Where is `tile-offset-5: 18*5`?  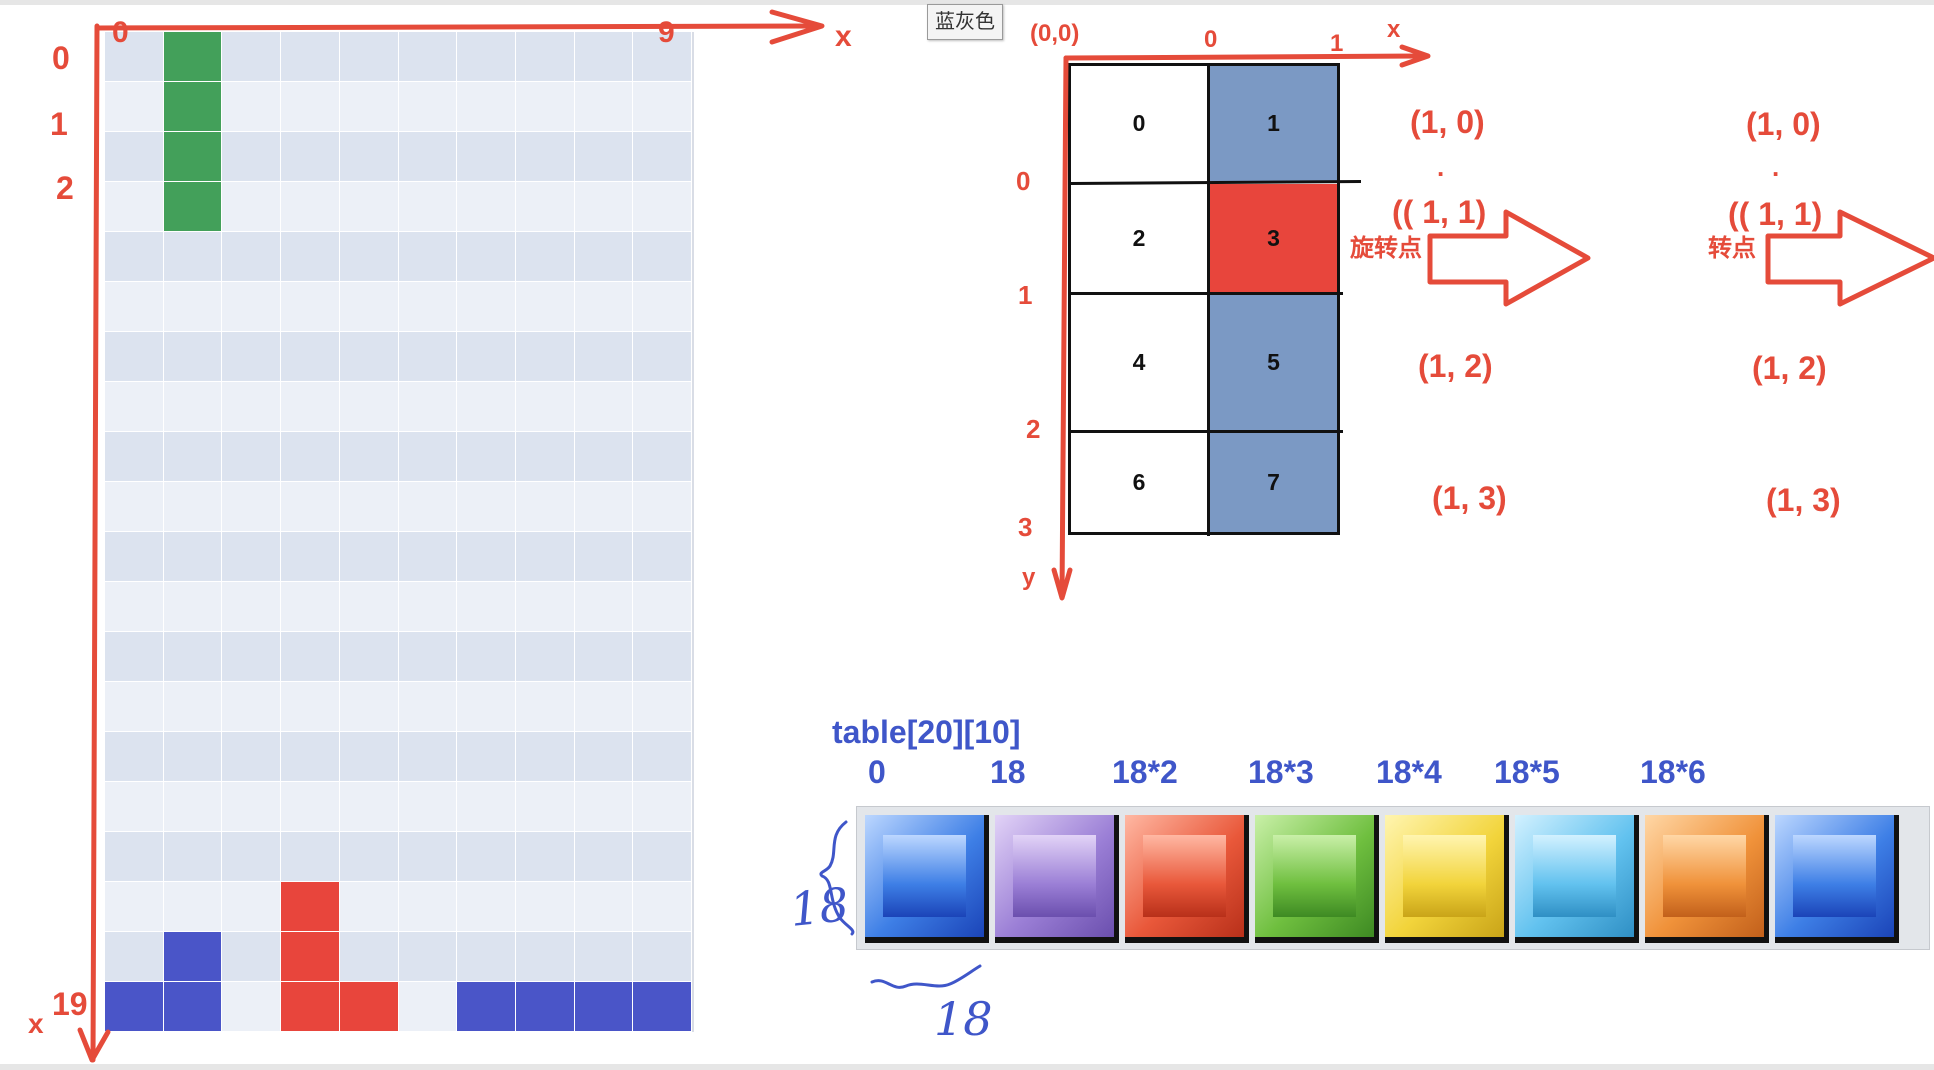 tile-offset-5: 18*5 is located at coordinates (1527, 772).